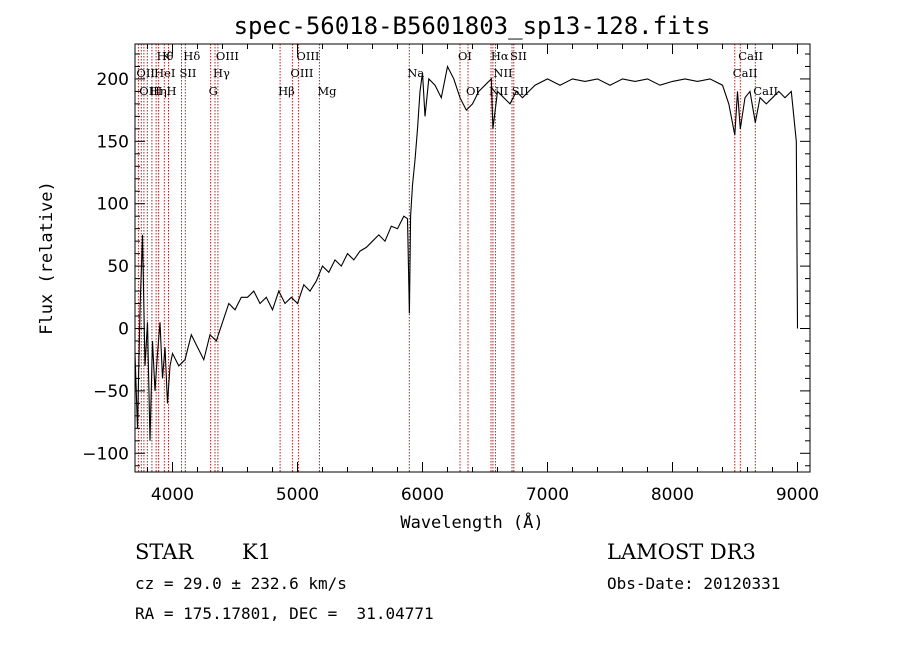 The image size is (900, 649). Describe the element at coordinates (113, 205) in the screenshot. I see `y-tick-label: 100` at that location.